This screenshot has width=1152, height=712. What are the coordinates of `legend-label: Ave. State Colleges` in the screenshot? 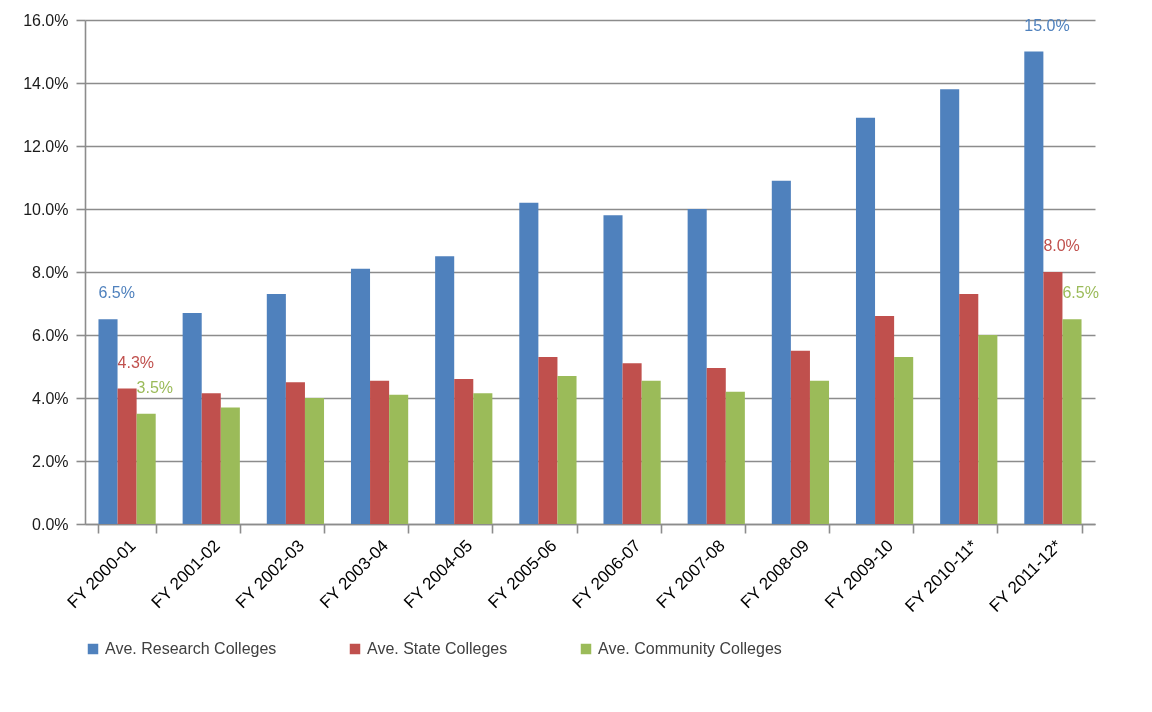 It's located at (437, 648).